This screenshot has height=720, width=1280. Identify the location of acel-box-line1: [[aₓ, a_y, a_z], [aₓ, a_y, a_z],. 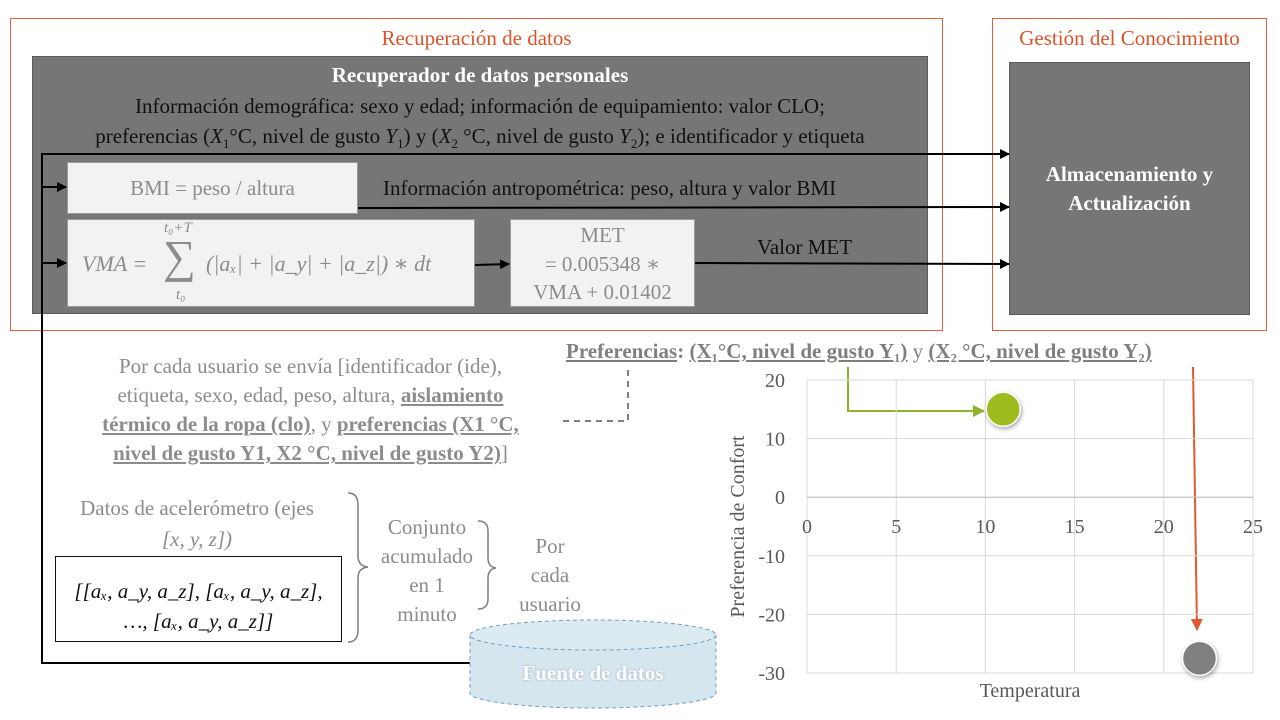
(198, 591).